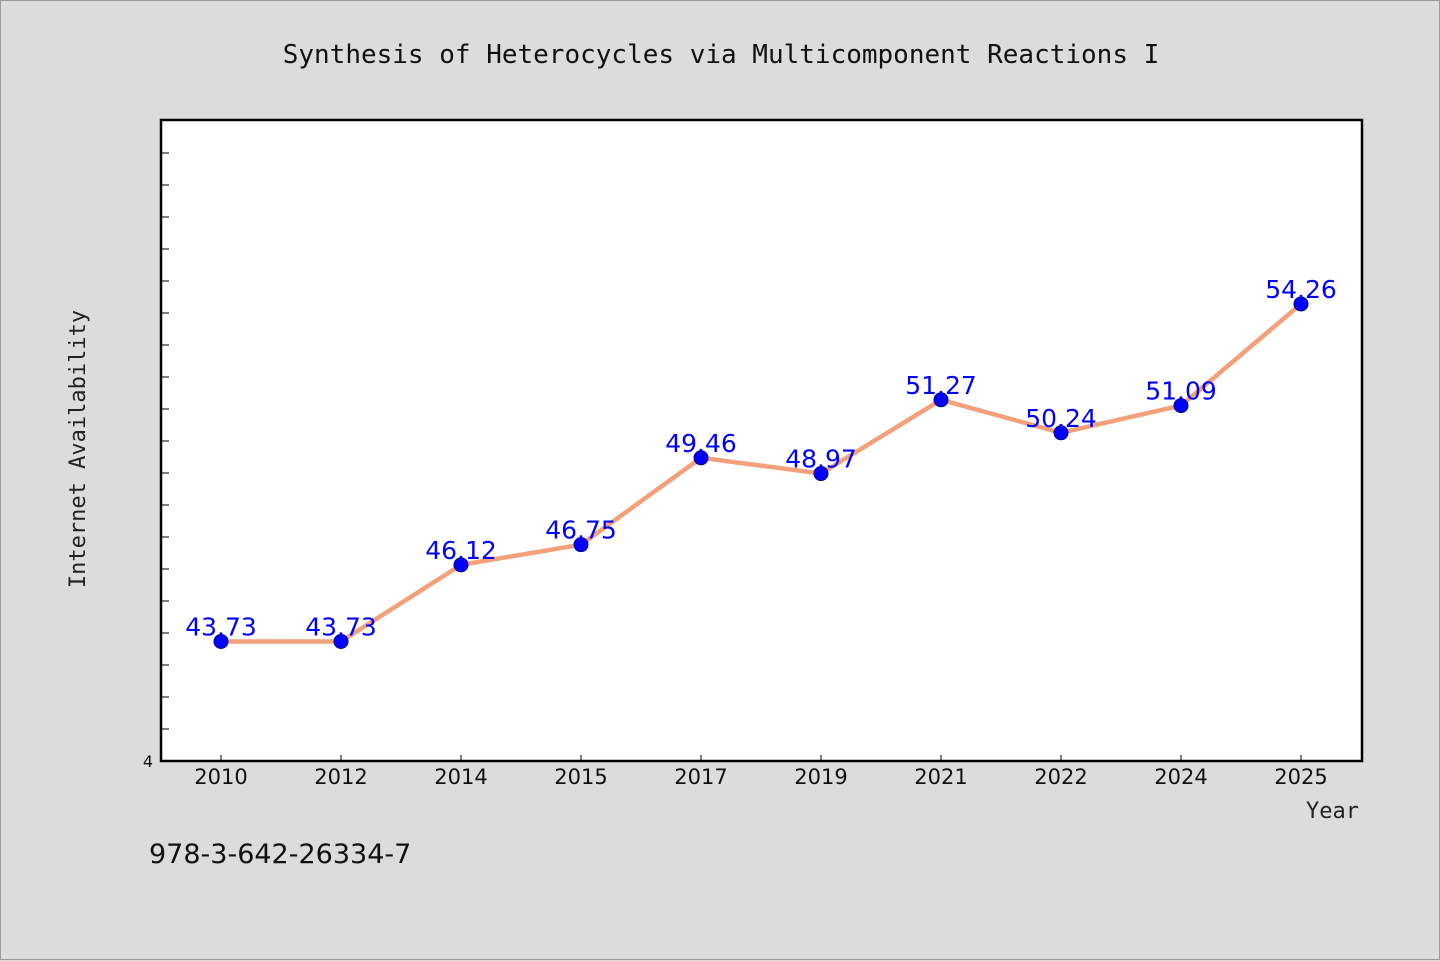  Describe the element at coordinates (940, 777) in the screenshot. I see `x-tick-label: 2021` at that location.